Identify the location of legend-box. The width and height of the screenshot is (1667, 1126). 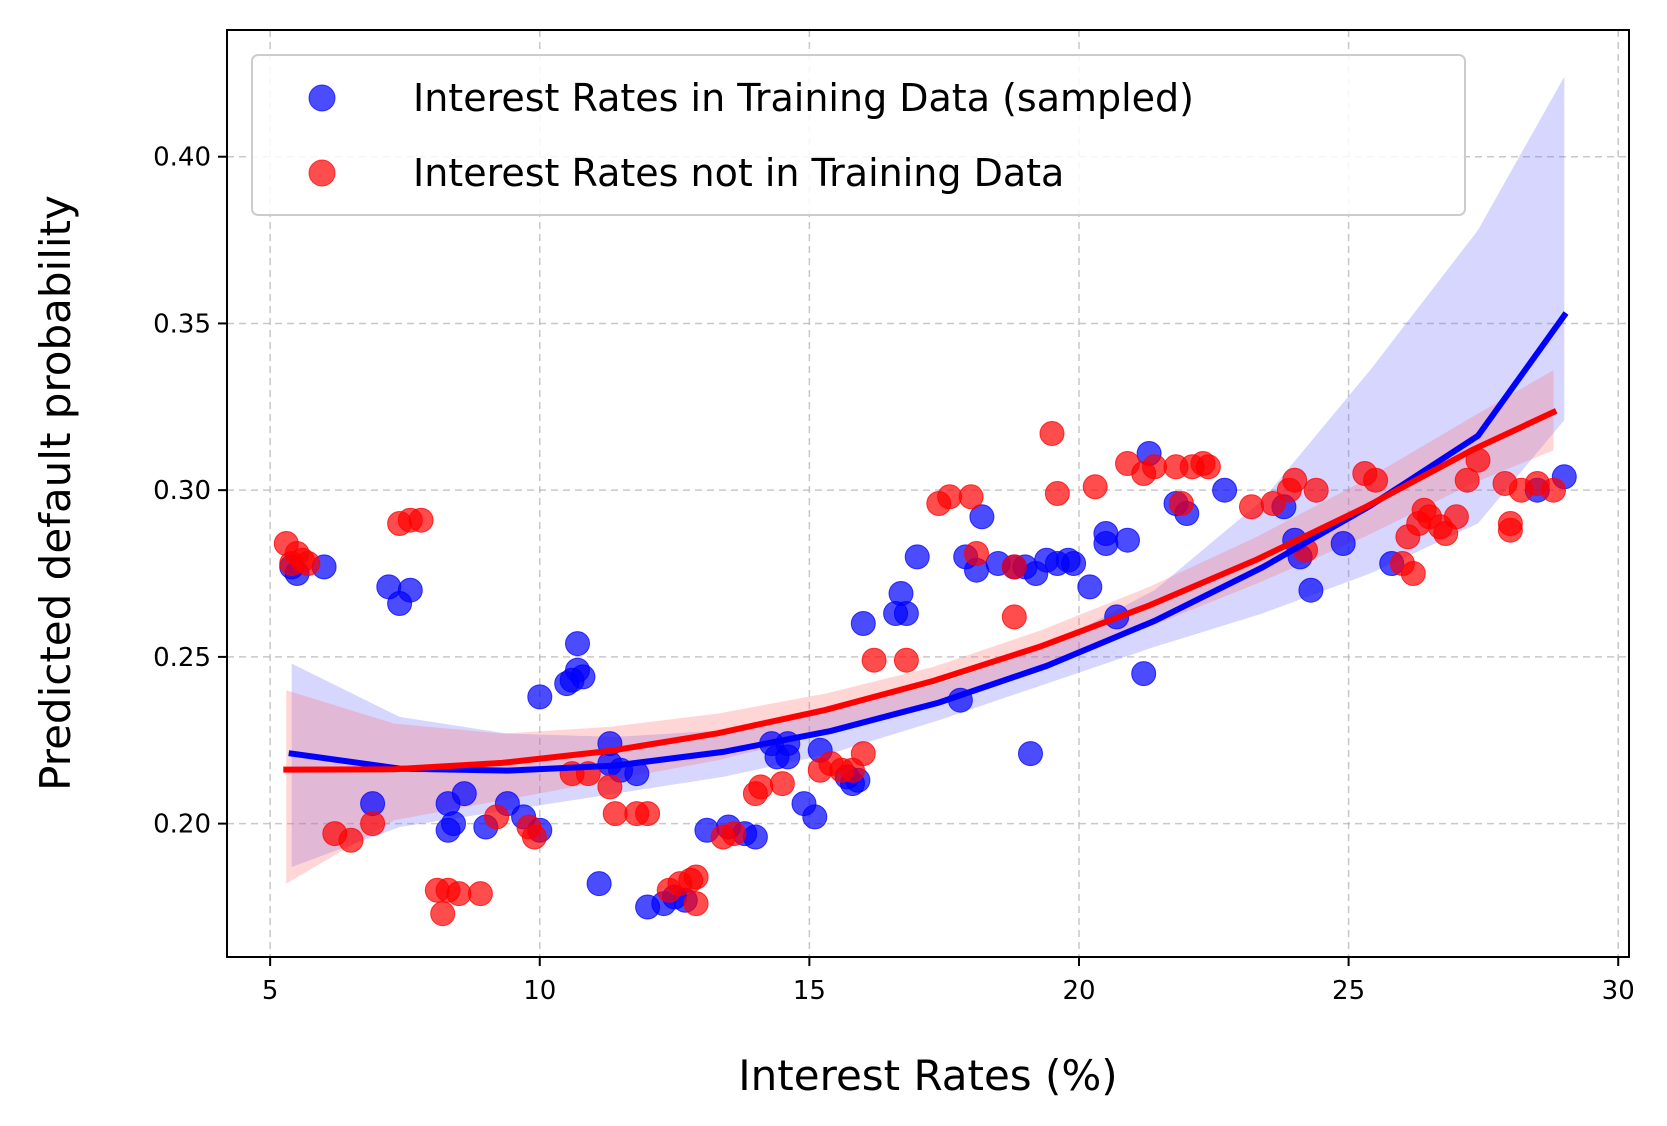
(858, 135).